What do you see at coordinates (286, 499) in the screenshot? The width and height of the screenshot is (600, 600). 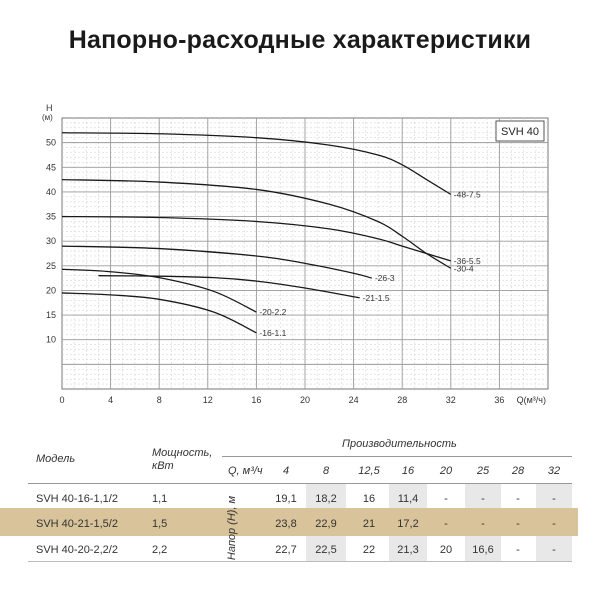 I see `row-value: 19,1` at bounding box center [286, 499].